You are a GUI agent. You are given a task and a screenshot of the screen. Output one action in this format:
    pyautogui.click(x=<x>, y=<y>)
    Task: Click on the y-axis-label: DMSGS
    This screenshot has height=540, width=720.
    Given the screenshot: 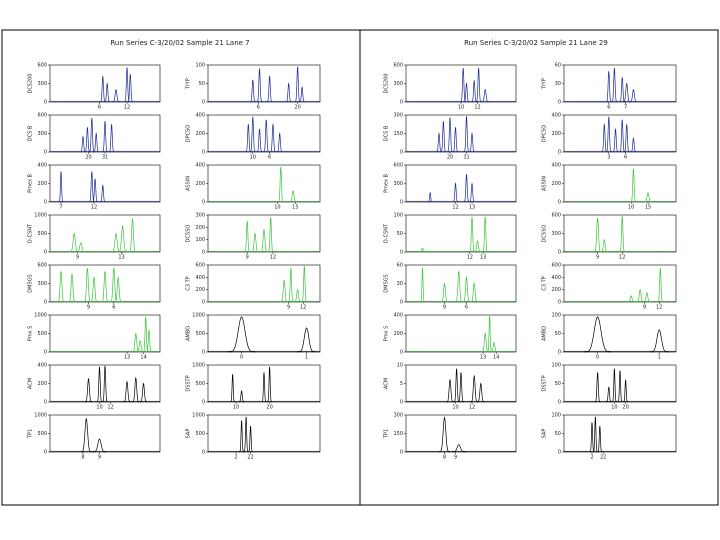 What is the action you would take?
    pyautogui.click(x=387, y=283)
    